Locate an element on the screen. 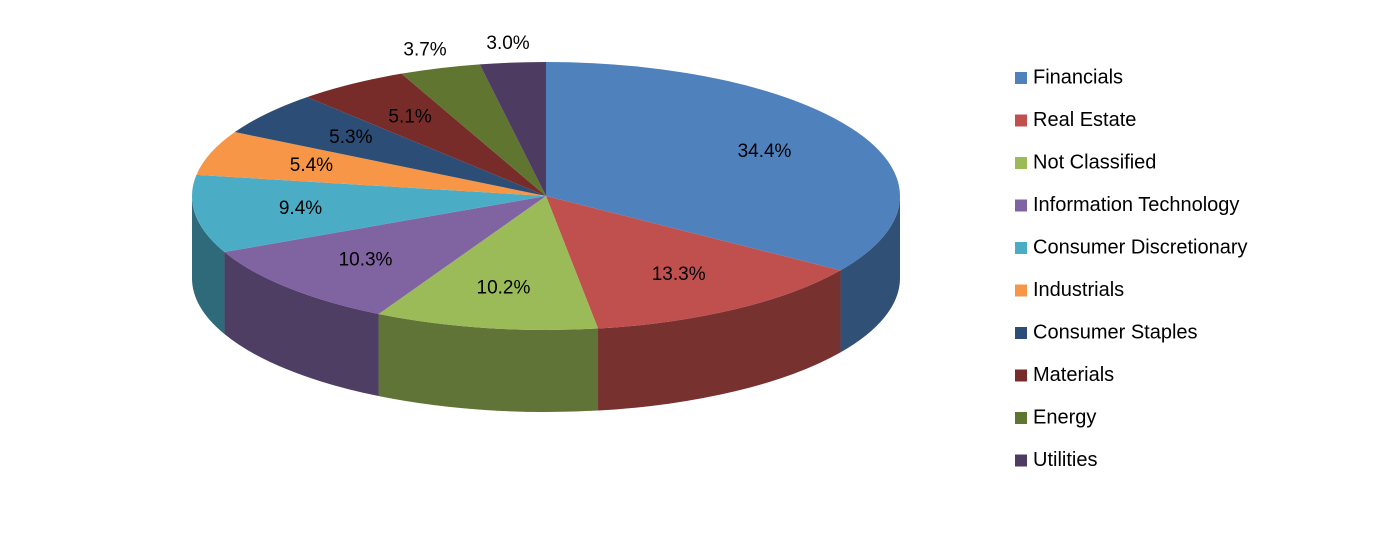 The width and height of the screenshot is (1388, 540). value-label: 13.3% is located at coordinates (679, 274).